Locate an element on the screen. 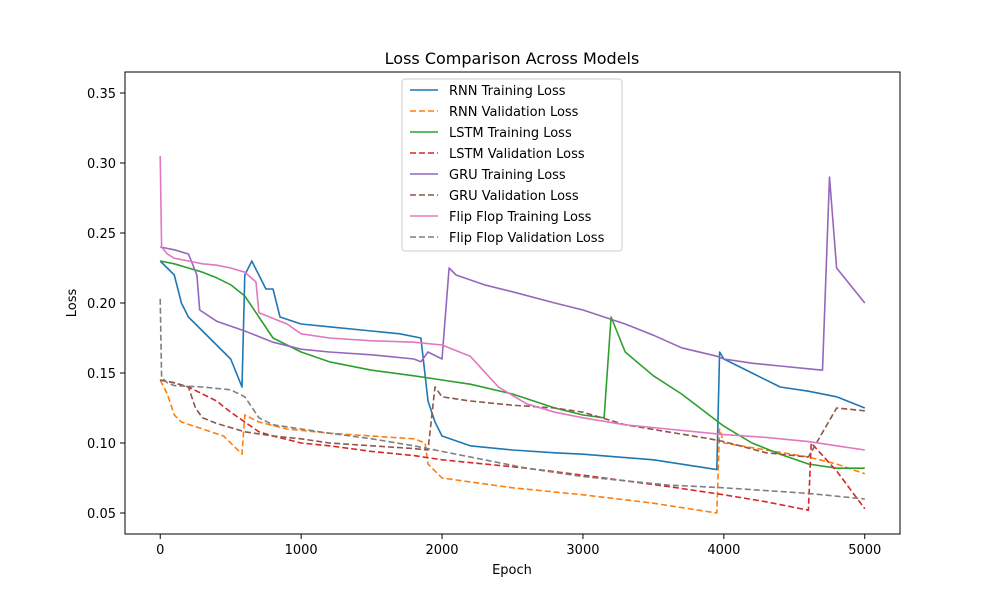 The image size is (1000, 600). x-tick-label: 1000 is located at coordinates (301, 550).